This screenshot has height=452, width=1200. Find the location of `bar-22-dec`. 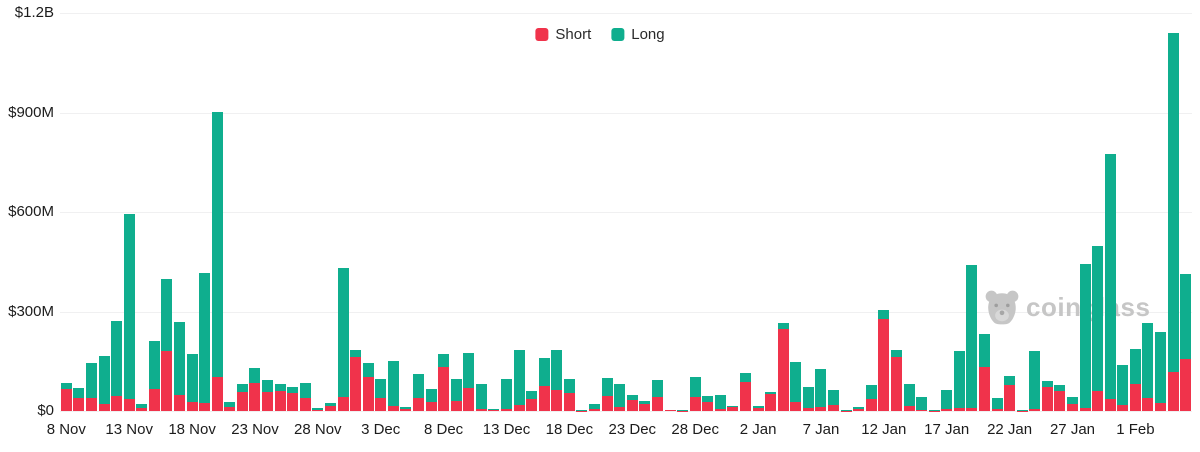

bar-22-dec is located at coordinates (620, 397).